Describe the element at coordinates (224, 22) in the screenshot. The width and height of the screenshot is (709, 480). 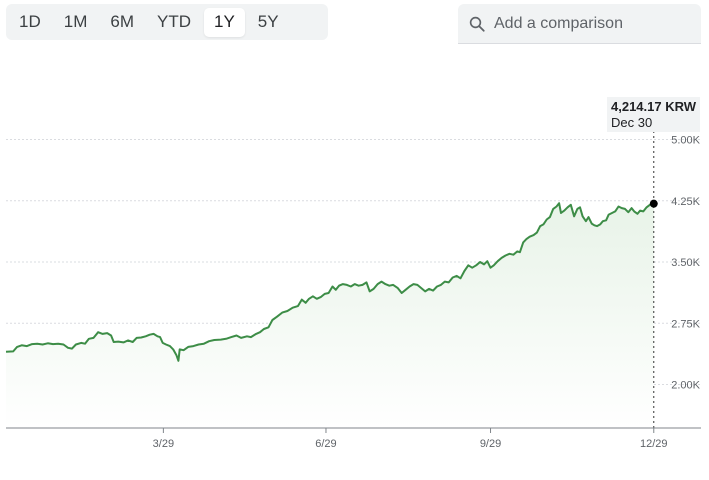
I see `range-1y-button: 1Y` at that location.